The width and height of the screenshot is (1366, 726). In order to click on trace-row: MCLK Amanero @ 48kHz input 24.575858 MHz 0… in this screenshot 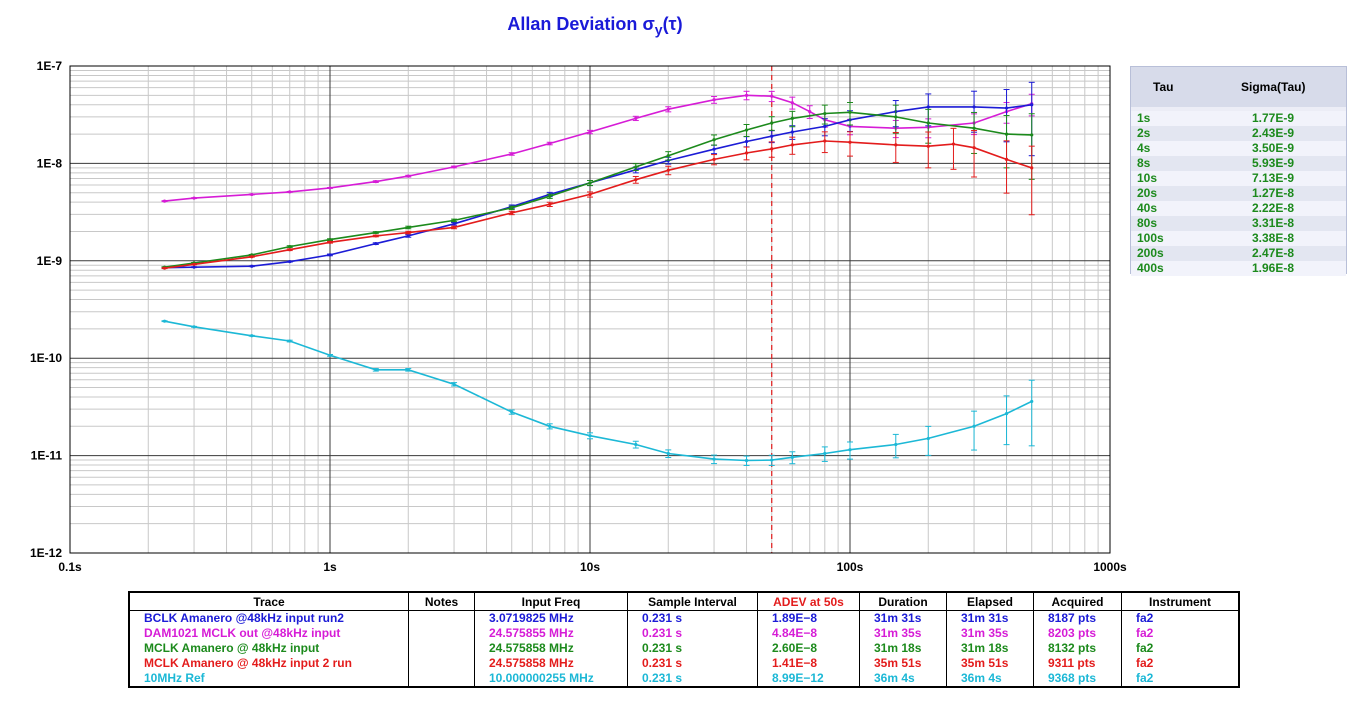, I will do `click(683, 648)`.